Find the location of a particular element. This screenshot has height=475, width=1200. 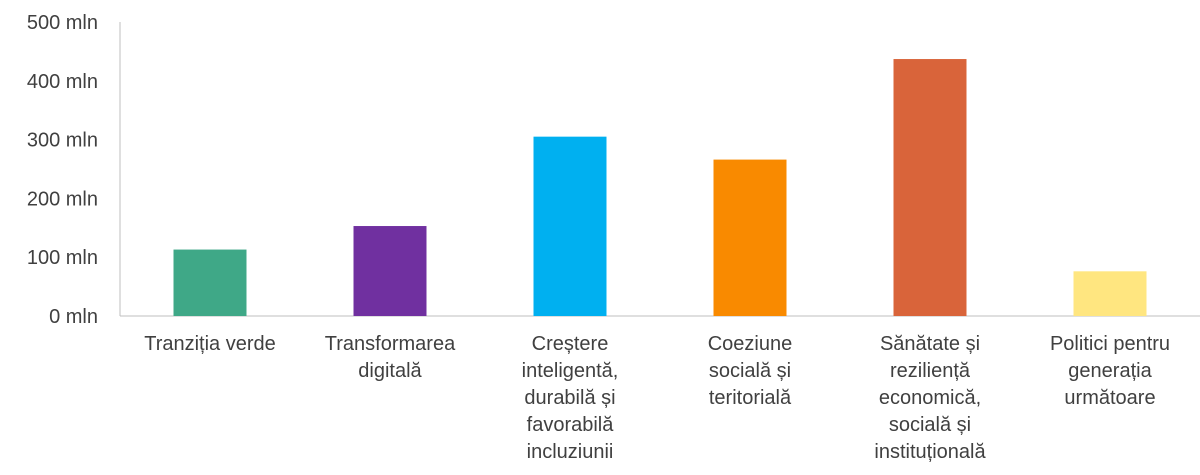

x-tick-label-line: Tranziția verde is located at coordinates (210, 344).